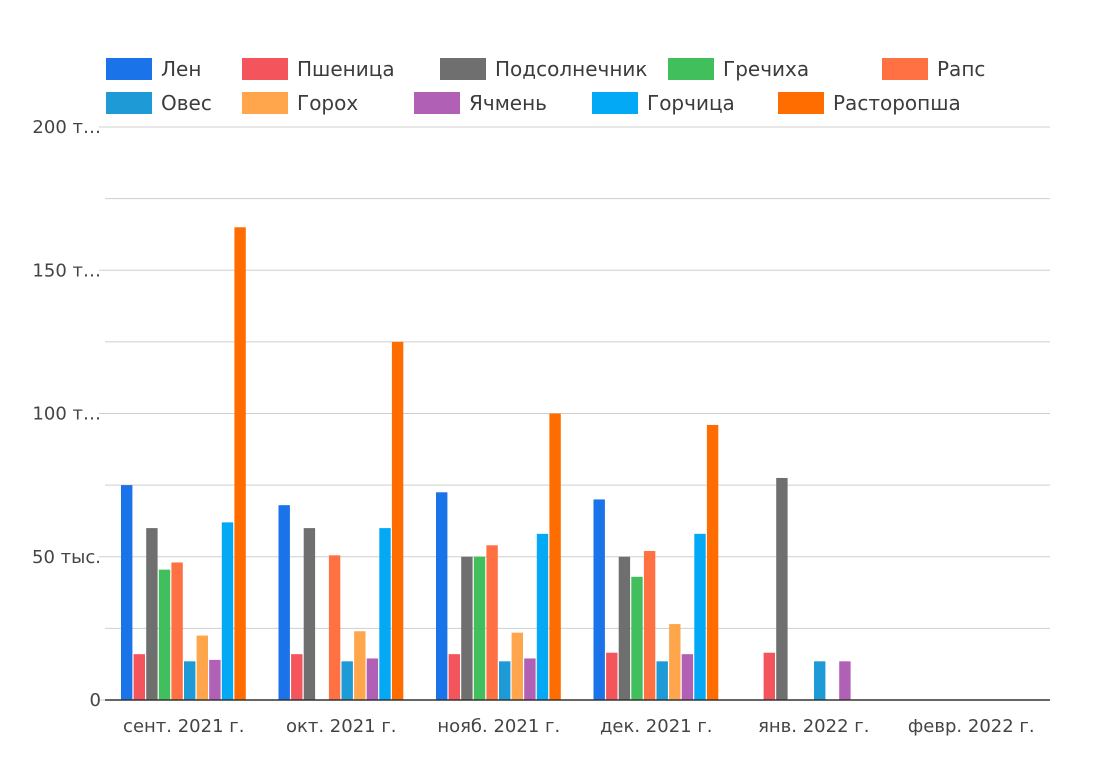 The image size is (1110, 767). Describe the element at coordinates (656, 726) in the screenshot. I see `x-tick-label: дек. 2021 г.` at that location.